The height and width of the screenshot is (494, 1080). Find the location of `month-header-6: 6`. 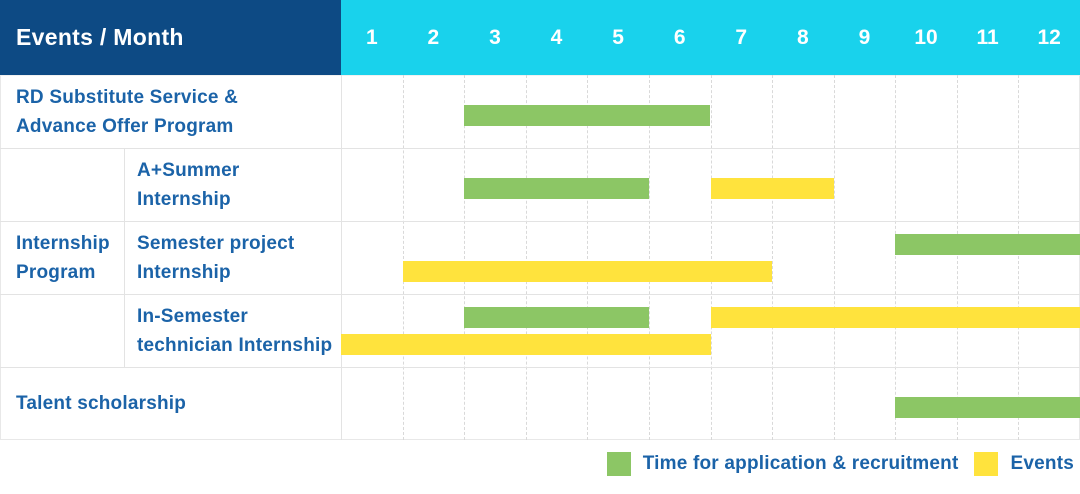

month-header-6: 6 is located at coordinates (679, 37).